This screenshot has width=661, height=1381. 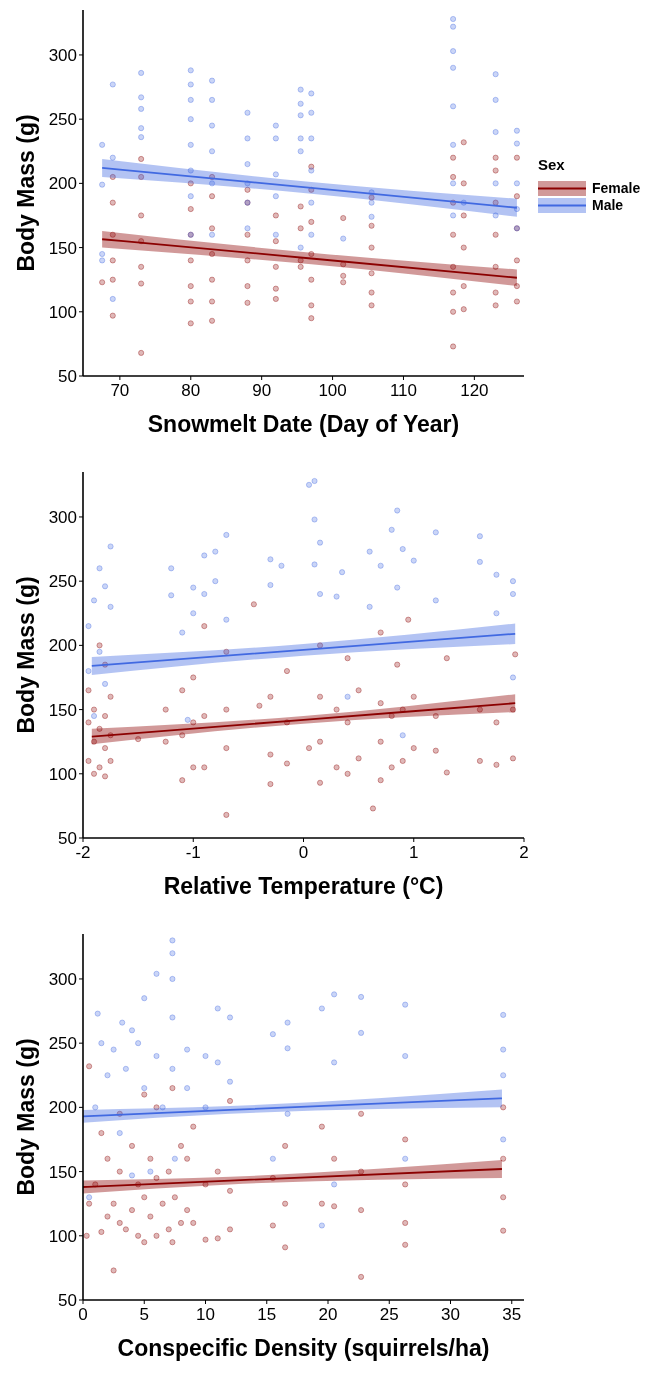 What do you see at coordinates (144, 1314) in the screenshot?
I see `x-tick-label: 5` at bounding box center [144, 1314].